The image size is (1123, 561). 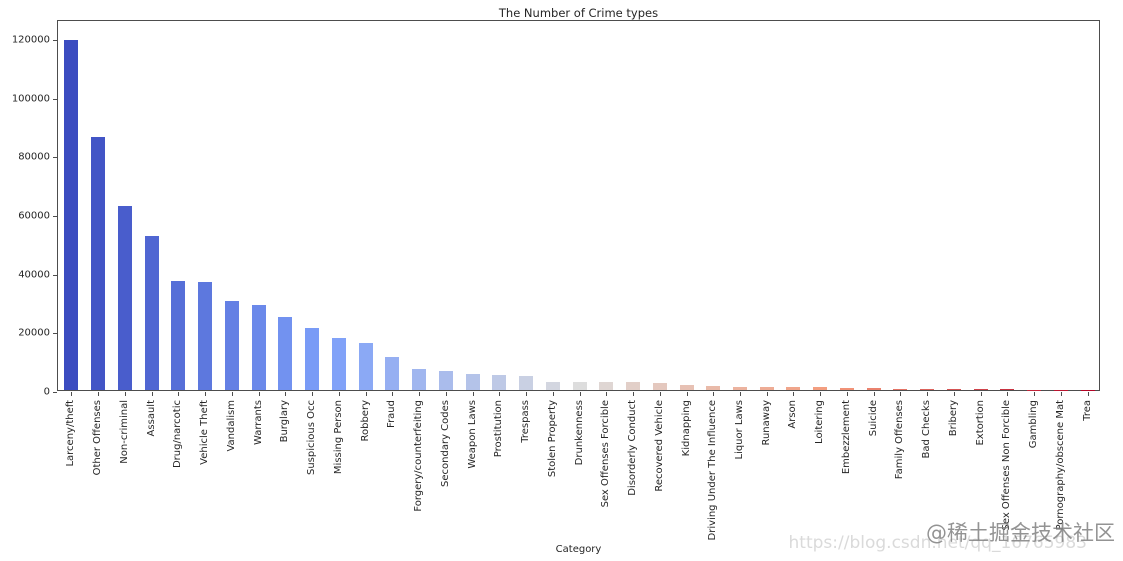 I want to click on x-axis-label: Category, so click(x=578, y=549).